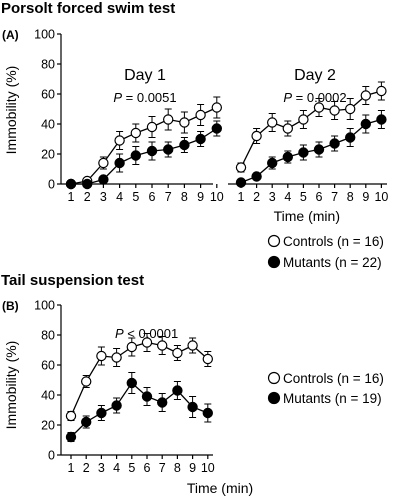 The image size is (407, 500). I want to click on day1-p-value: P = 0.0051, so click(144, 97).